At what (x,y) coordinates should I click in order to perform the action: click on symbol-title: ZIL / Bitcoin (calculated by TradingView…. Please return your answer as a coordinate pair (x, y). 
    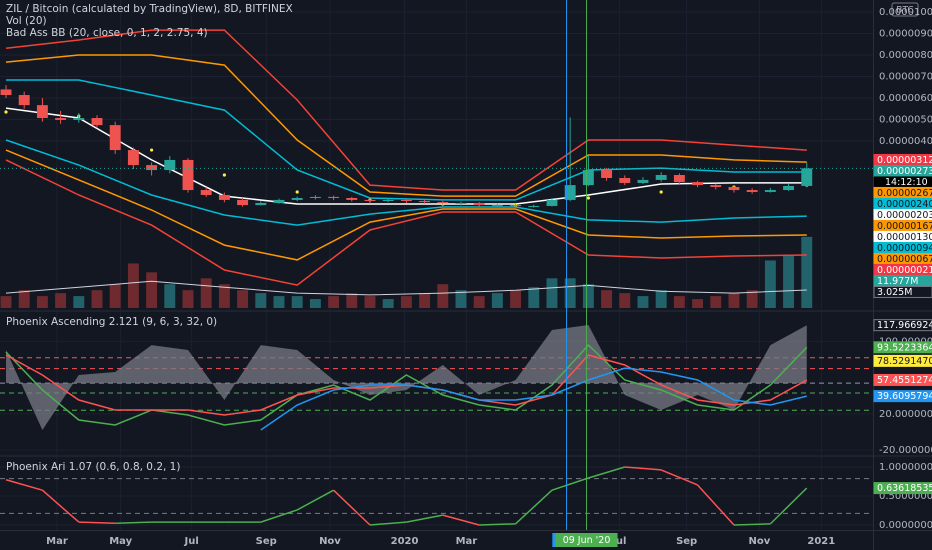
    Looking at the image, I should click on (149, 9).